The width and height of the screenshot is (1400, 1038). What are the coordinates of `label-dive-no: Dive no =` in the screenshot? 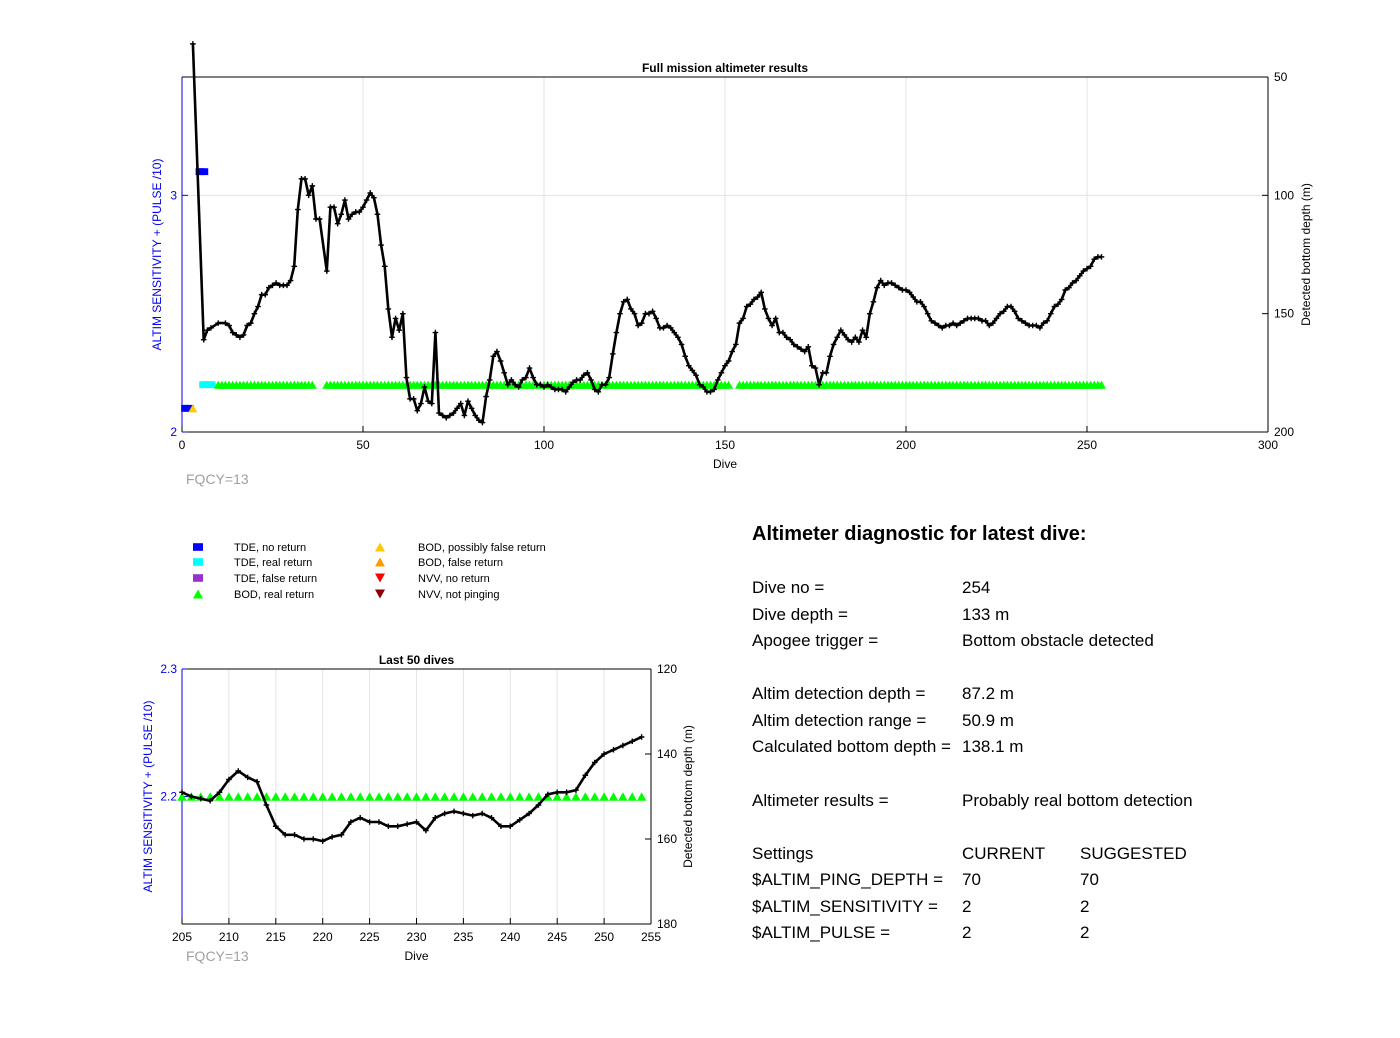 It's located at (788, 587).